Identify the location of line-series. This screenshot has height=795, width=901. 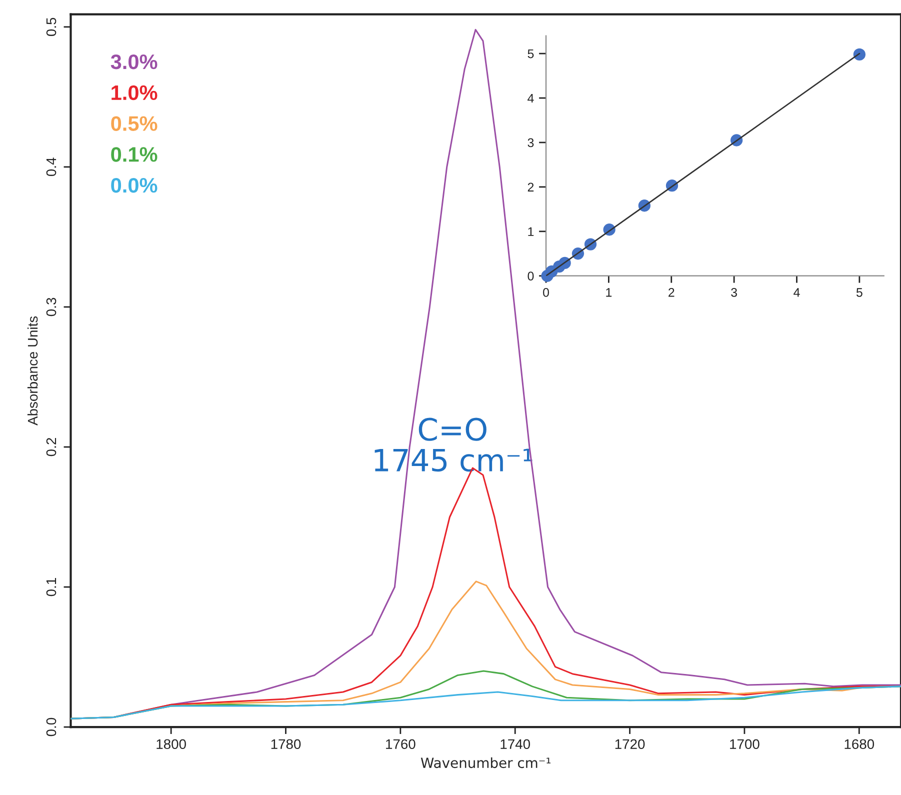
(485, 703).